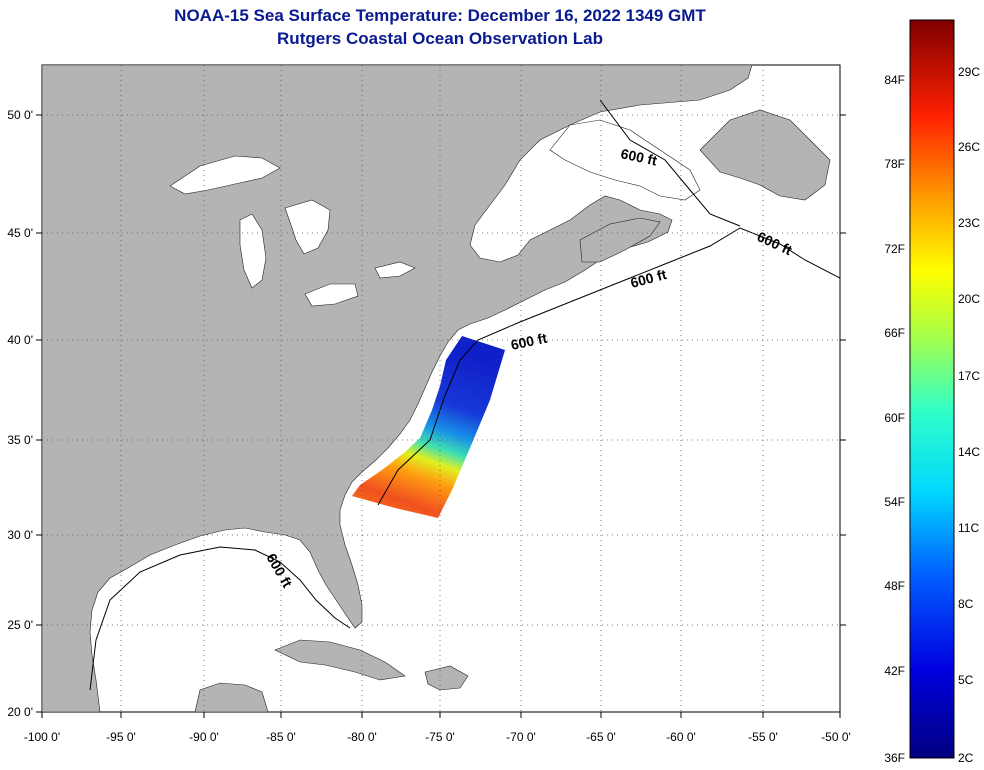 This screenshot has width=984, height=770. What do you see at coordinates (969, 376) in the screenshot?
I see `colorbar-c-label: 17C` at bounding box center [969, 376].